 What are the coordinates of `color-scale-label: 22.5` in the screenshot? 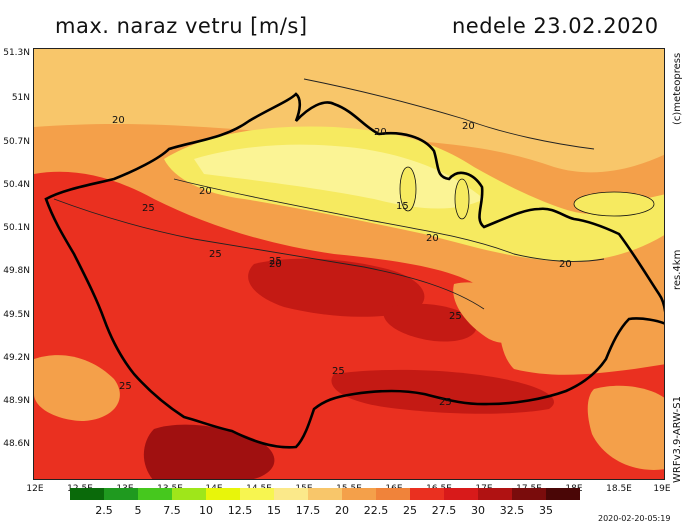 It's located at (376, 510).